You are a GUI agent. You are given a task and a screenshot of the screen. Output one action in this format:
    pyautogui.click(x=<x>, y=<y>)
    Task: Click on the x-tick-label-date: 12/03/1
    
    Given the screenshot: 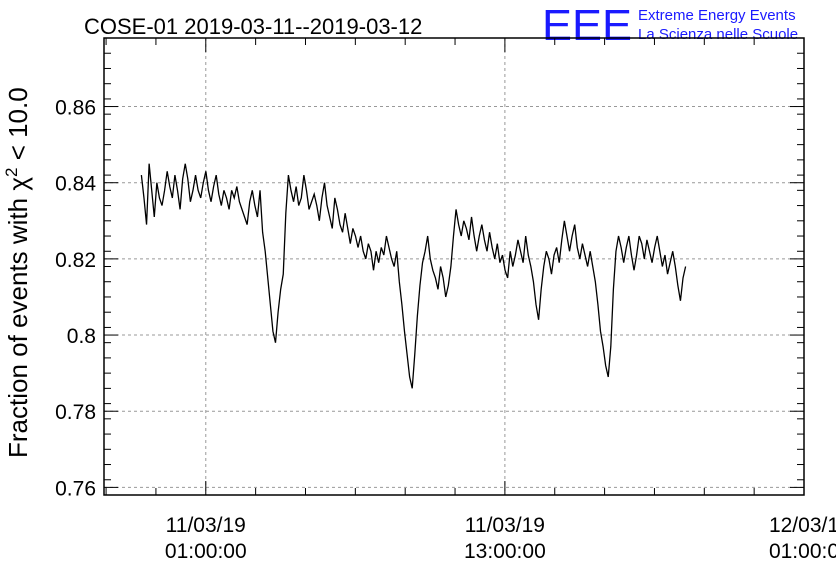 What is the action you would take?
    pyautogui.click(x=802, y=525)
    